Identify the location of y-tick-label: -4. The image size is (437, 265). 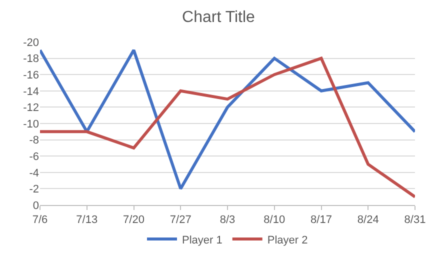
(34, 173).